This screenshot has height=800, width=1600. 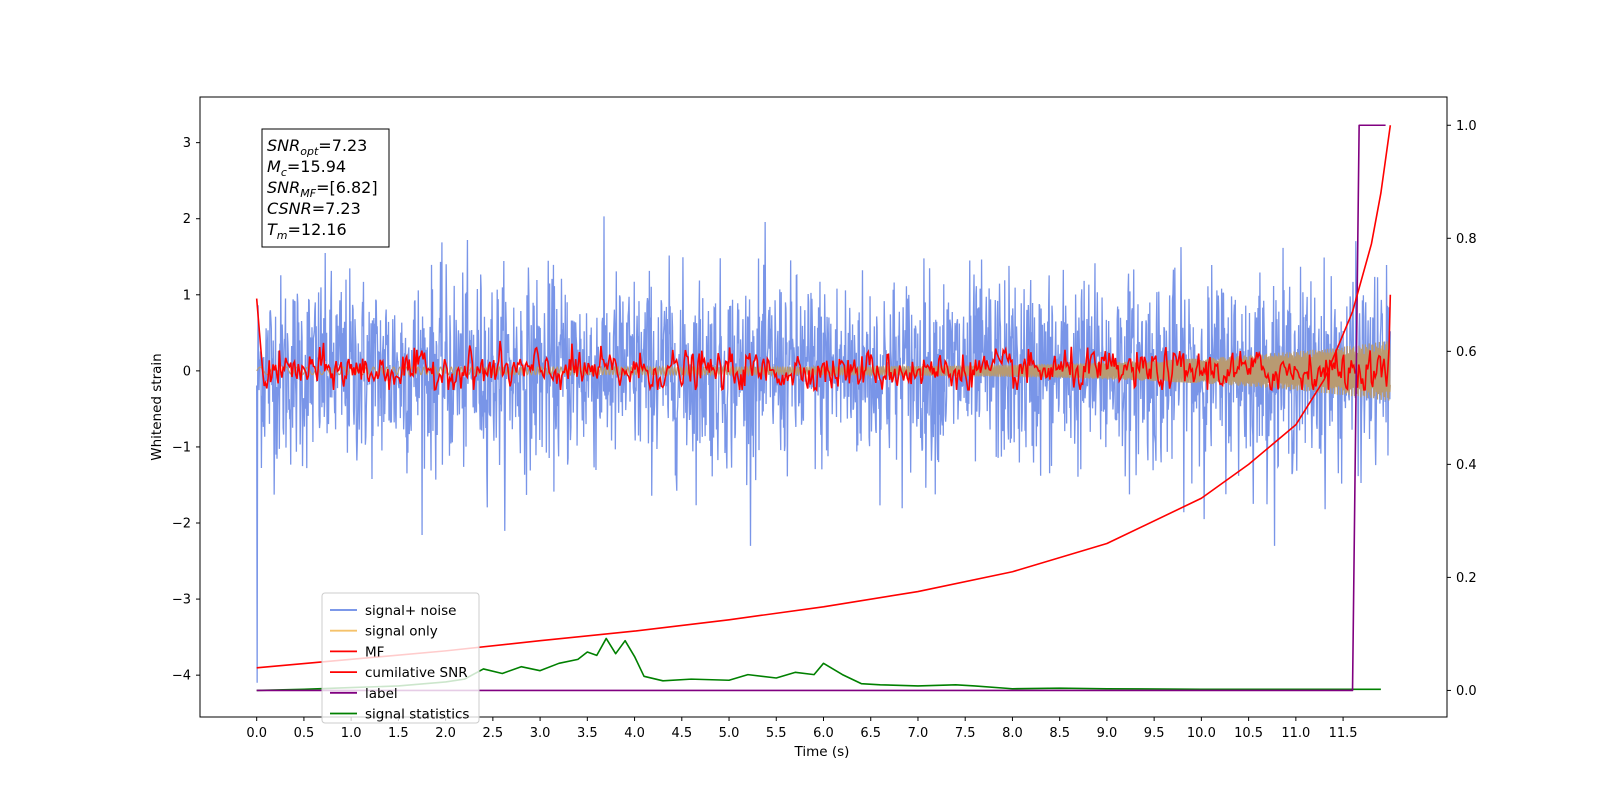 I want to click on x-tick-label: 3.5, so click(x=587, y=733).